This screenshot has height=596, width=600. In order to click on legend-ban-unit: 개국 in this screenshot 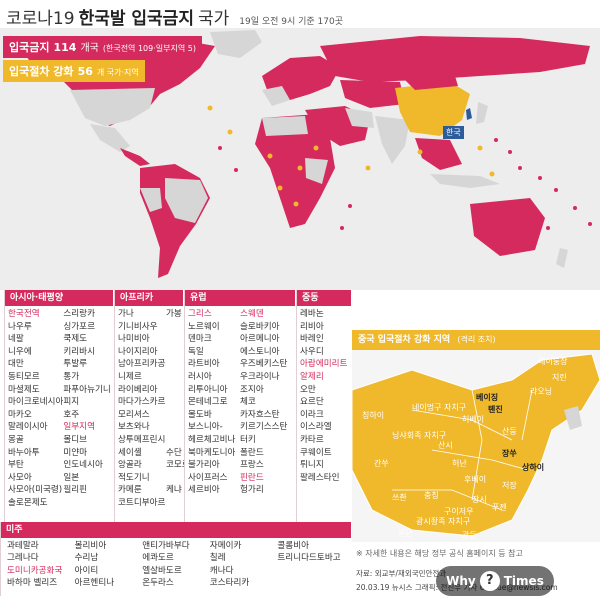, I will do `click(89, 48)`.